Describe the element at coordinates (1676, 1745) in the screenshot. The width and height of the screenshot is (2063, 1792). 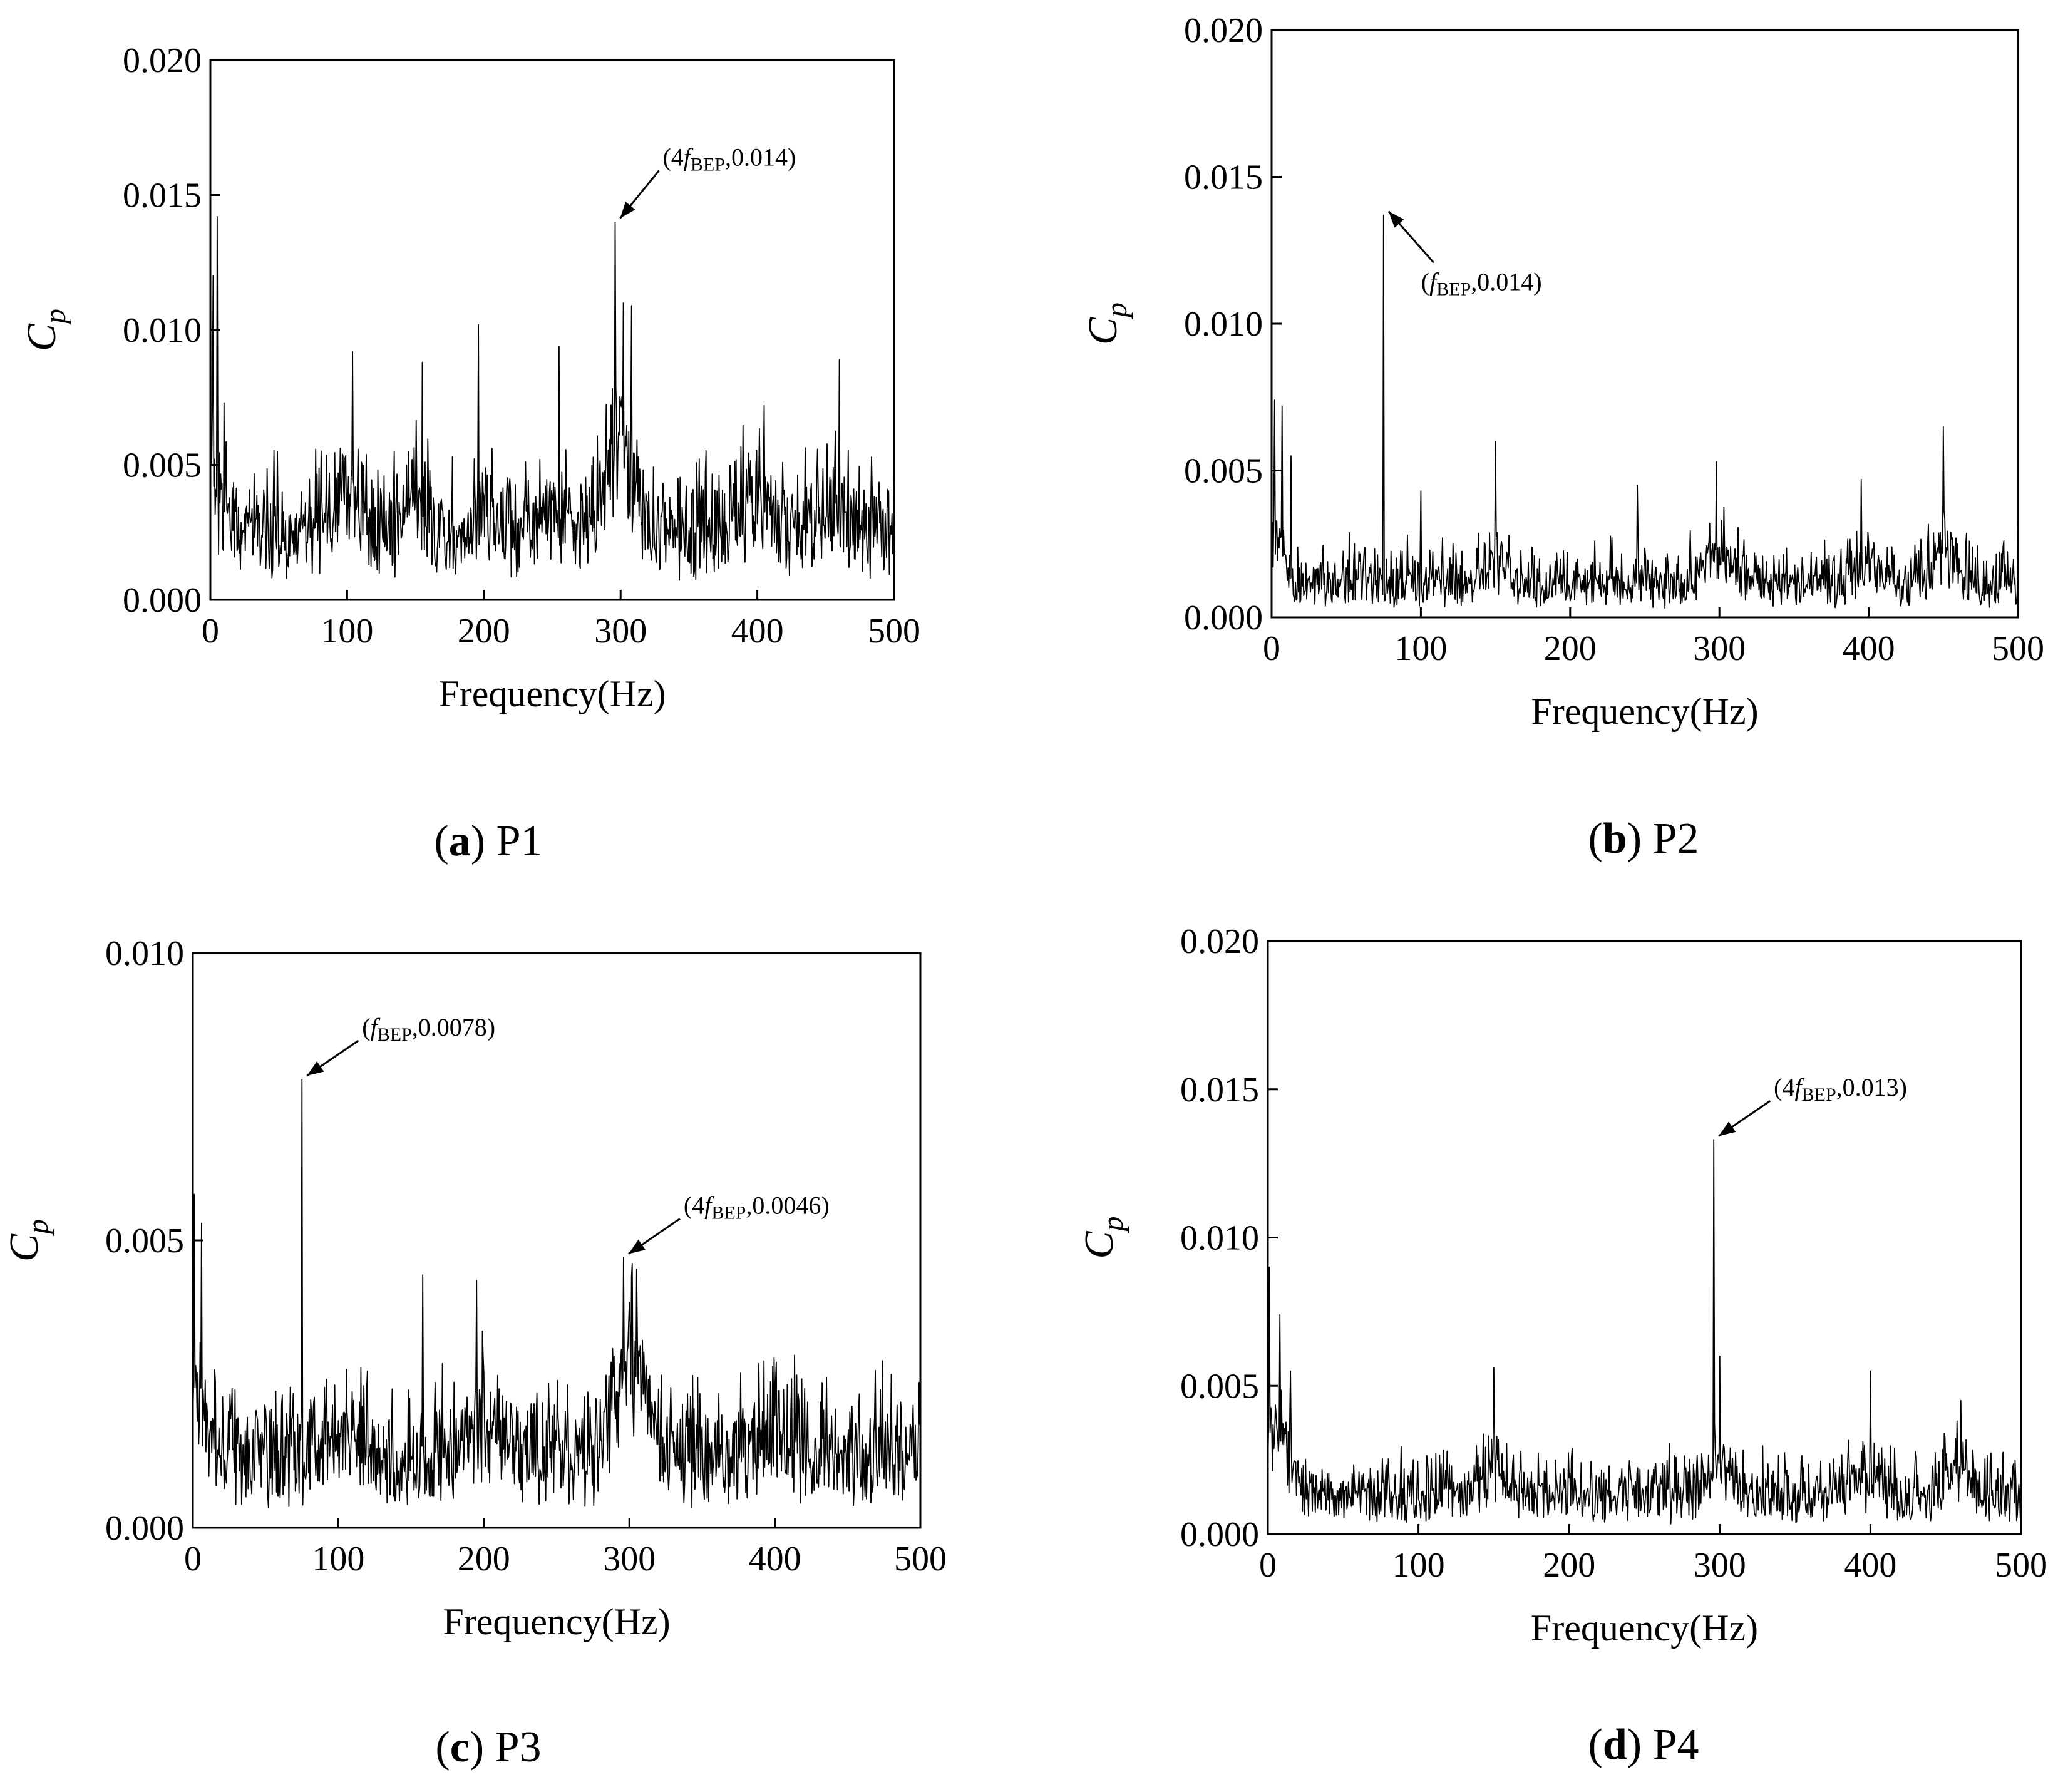
I see `caption-name: P4` at that location.